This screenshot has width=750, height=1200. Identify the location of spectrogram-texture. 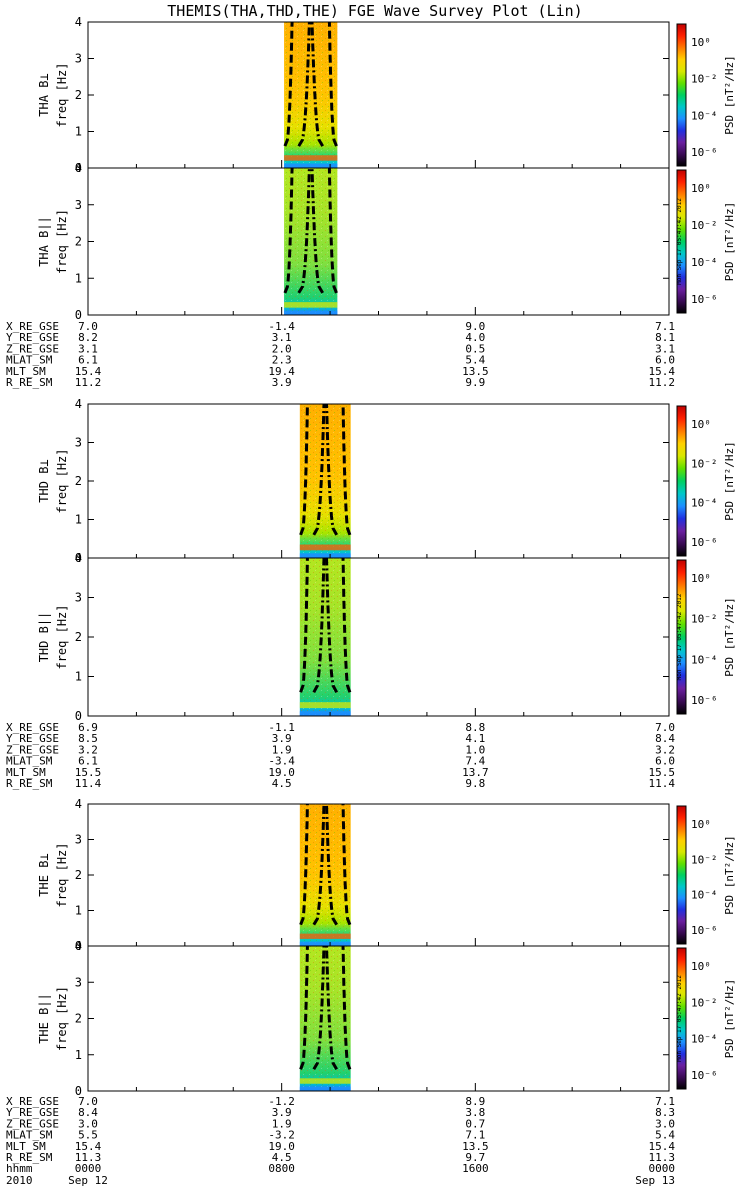
(325, 481).